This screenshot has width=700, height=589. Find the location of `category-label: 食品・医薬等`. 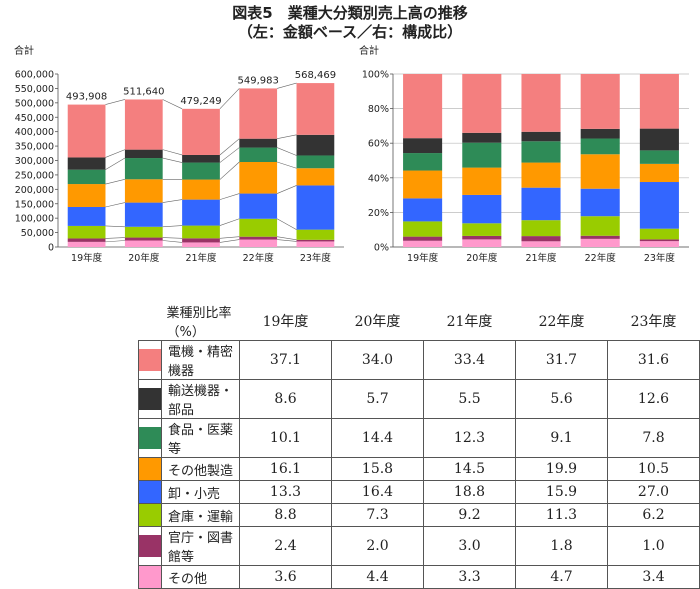

category-label: 食品・医薬等 is located at coordinates (201, 438).